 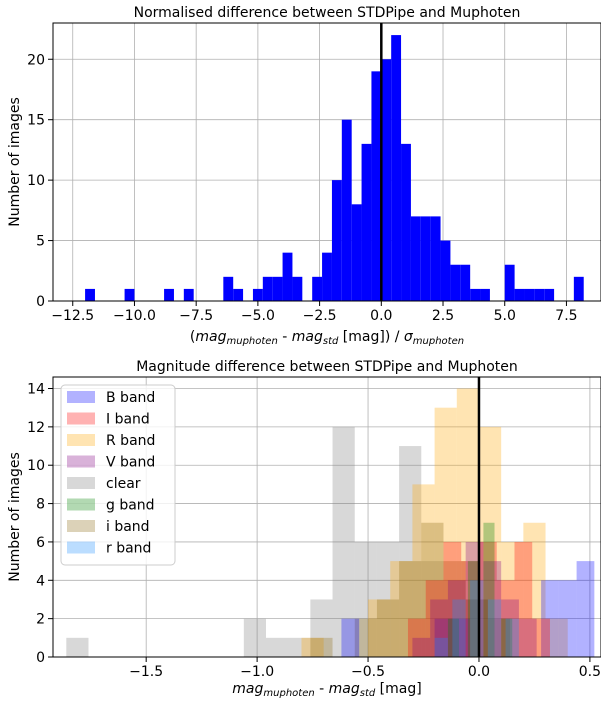 I want to click on bottom-x-axis-label: magmuphoten - magstd [mag], so click(x=326, y=690).